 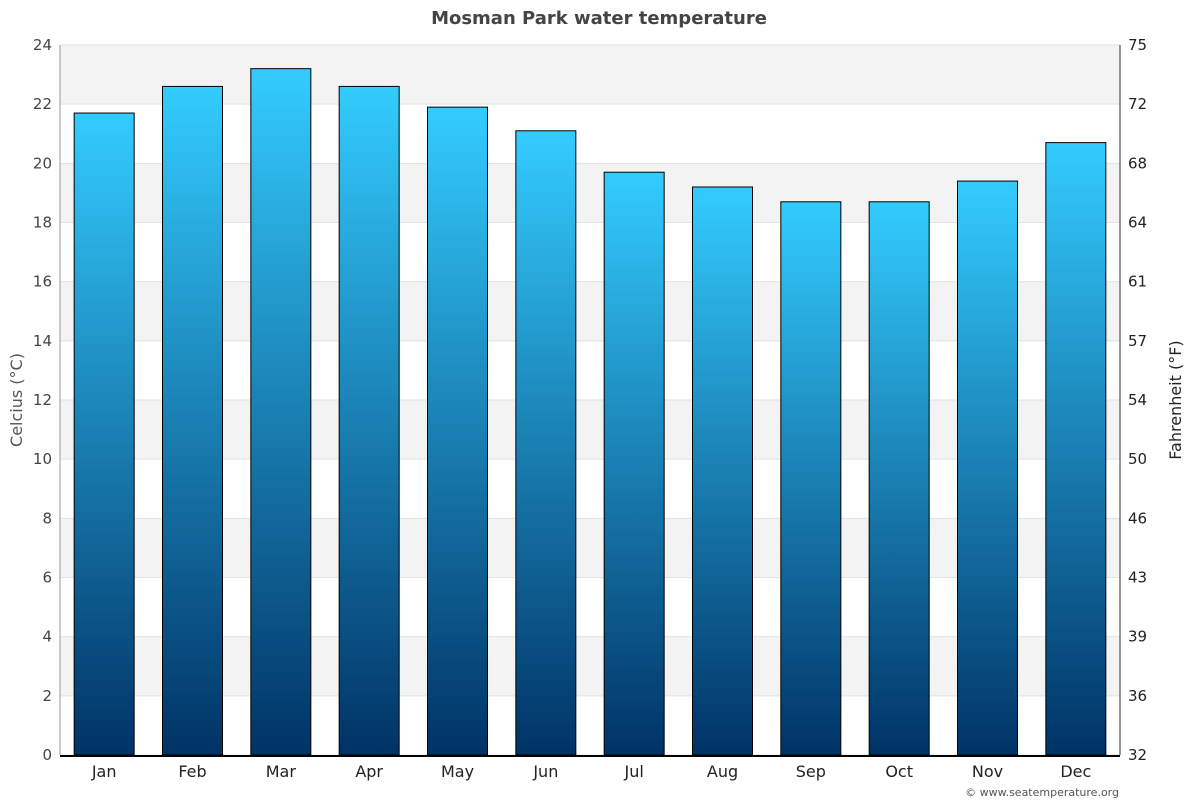 What do you see at coordinates (42, 400) in the screenshot?
I see `y-tick-label: 12` at bounding box center [42, 400].